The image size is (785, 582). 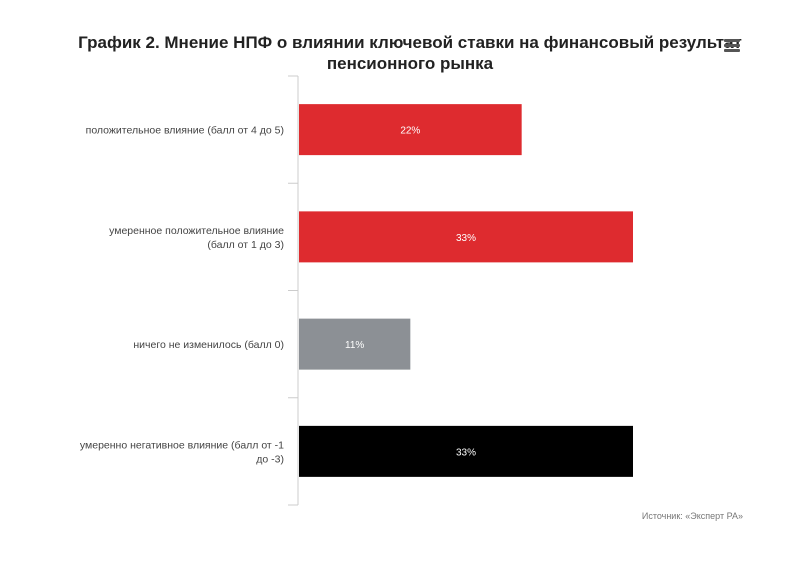 I want to click on category-label-line: ничего не изменилось (балл 0), so click(x=208, y=345).